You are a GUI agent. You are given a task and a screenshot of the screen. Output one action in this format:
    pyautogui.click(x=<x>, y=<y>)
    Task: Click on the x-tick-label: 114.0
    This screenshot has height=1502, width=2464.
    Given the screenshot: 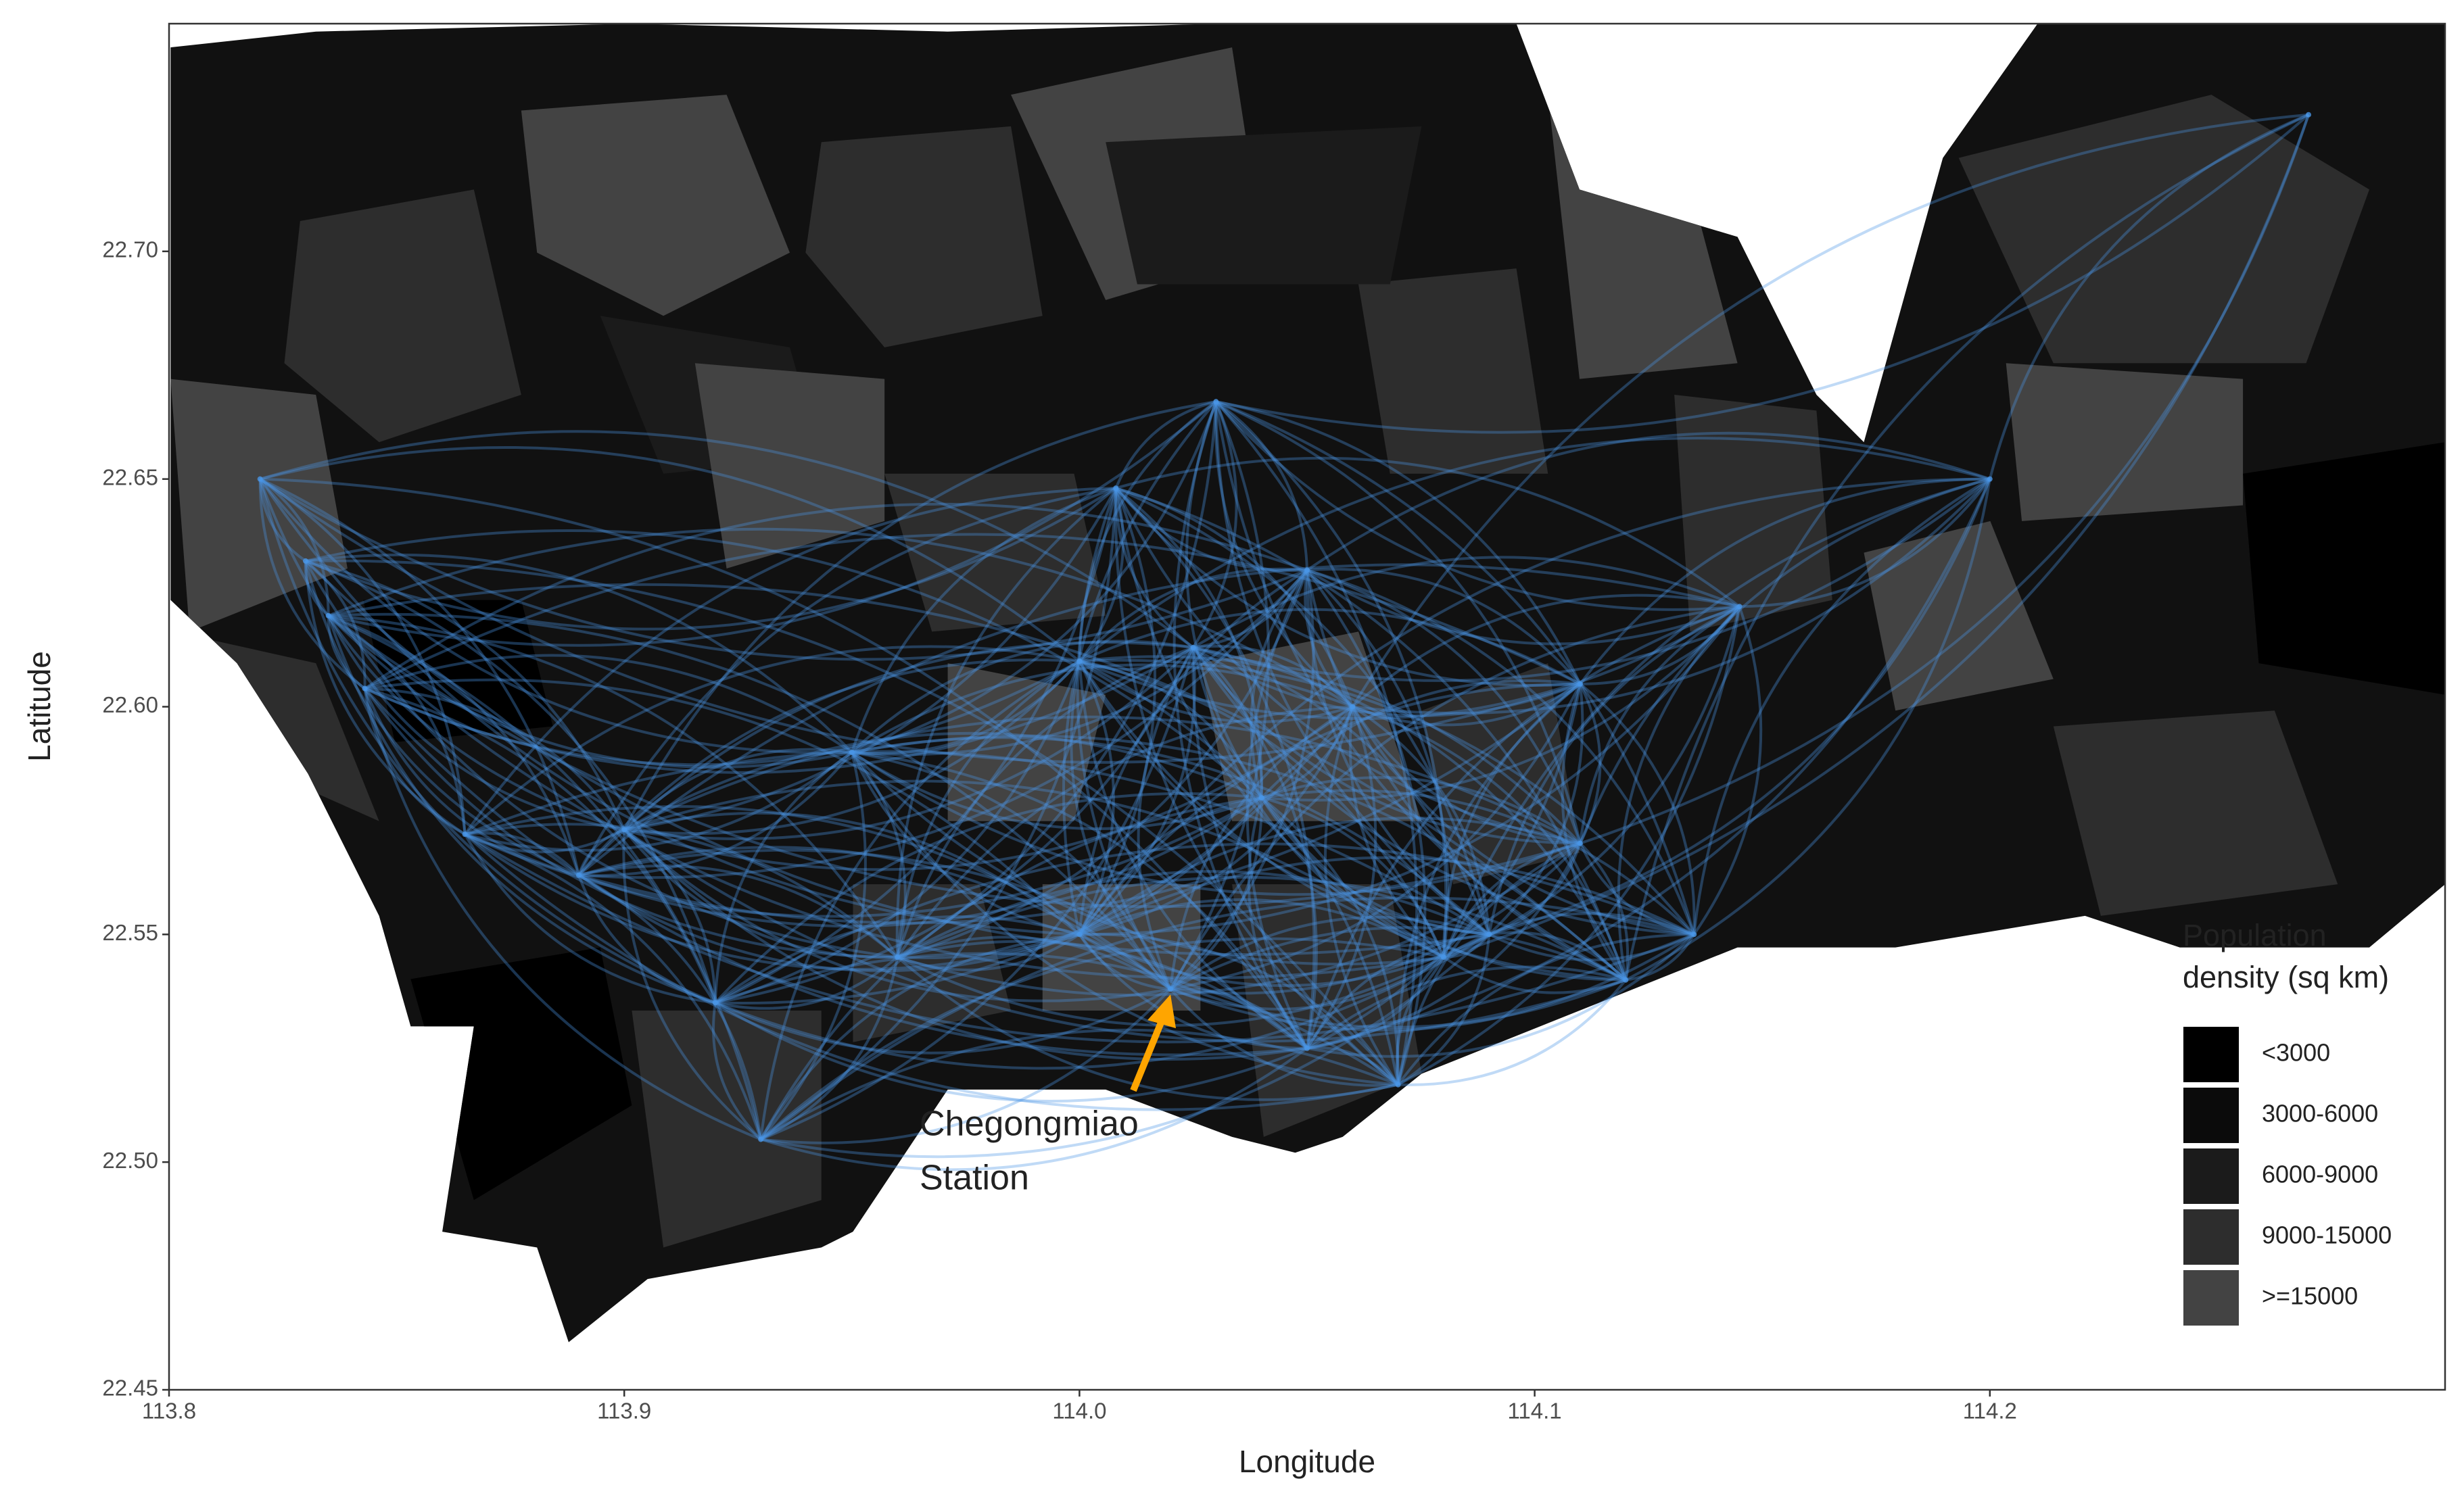 What is the action you would take?
    pyautogui.click(x=1079, y=1411)
    